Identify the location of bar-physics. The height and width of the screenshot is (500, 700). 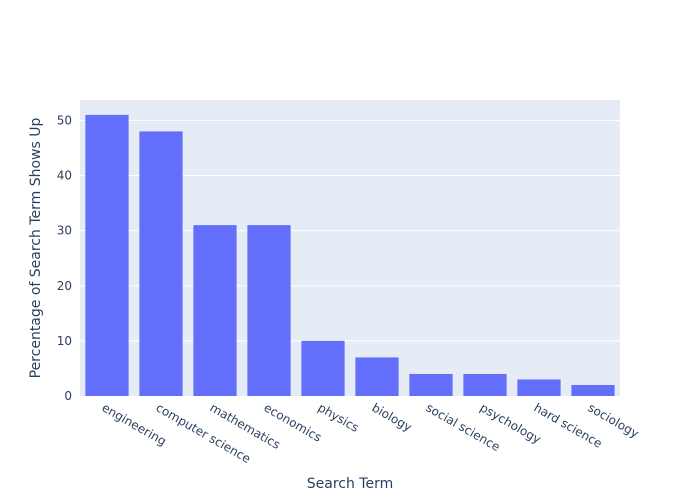
(323, 368).